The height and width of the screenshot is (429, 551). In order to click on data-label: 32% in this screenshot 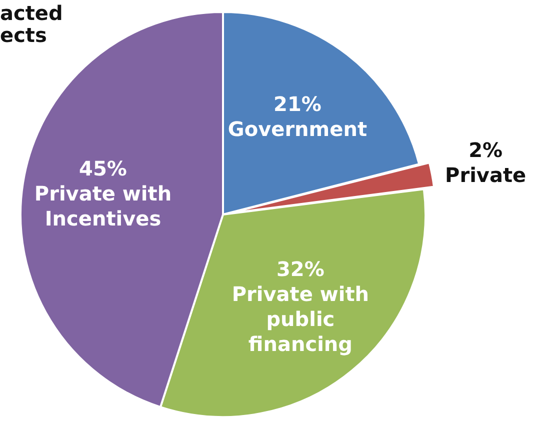, I will do `click(300, 268)`.